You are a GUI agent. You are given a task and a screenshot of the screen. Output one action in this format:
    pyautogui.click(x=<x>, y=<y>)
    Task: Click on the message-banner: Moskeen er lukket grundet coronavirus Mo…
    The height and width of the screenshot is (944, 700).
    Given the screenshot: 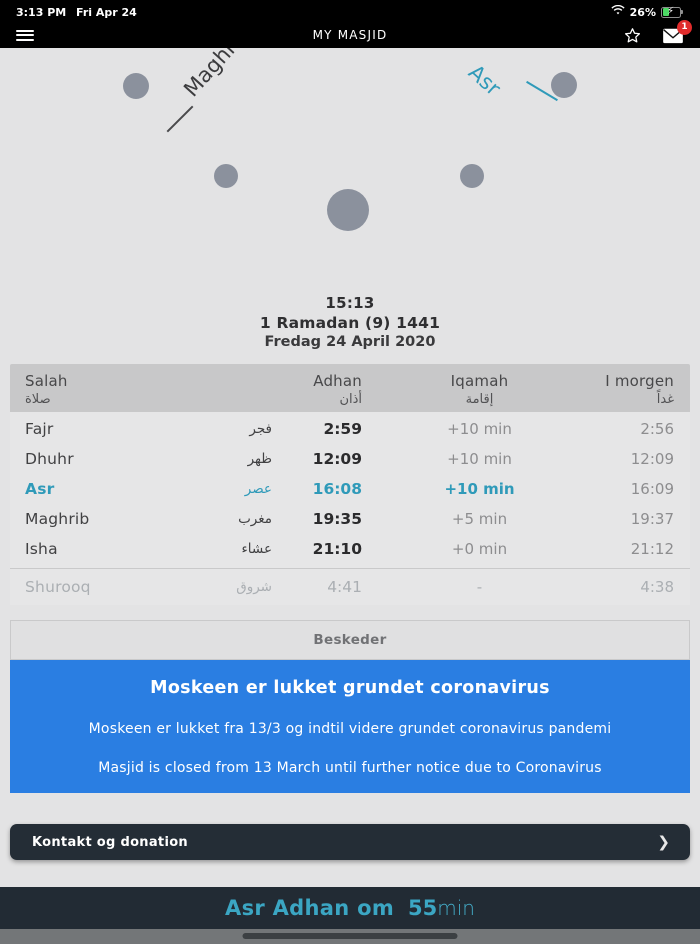 What is the action you would take?
    pyautogui.click(x=350, y=726)
    